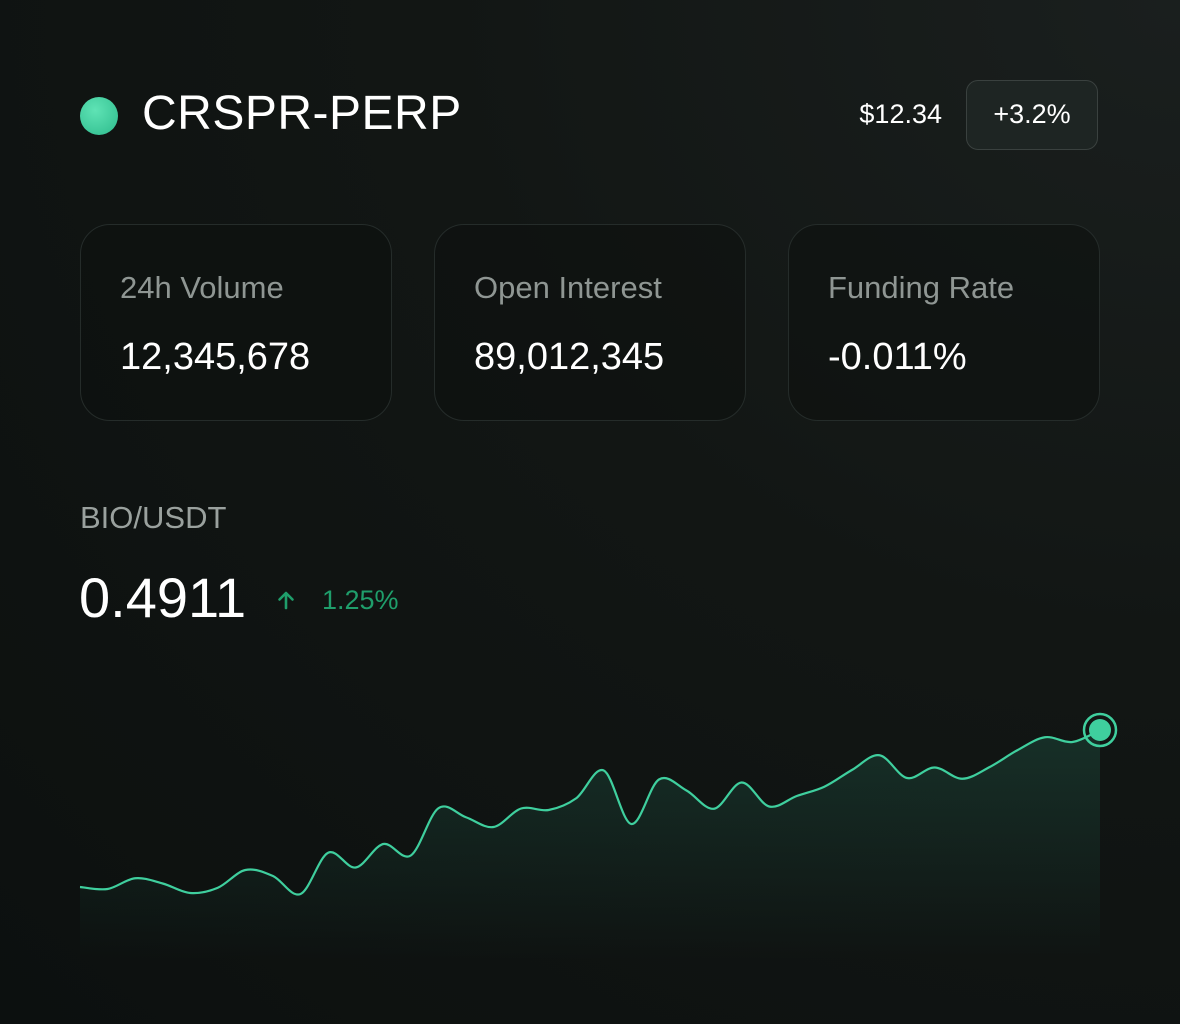 This screenshot has width=1180, height=1024. Describe the element at coordinates (360, 600) in the screenshot. I see `pair-change: 1.25%` at that location.